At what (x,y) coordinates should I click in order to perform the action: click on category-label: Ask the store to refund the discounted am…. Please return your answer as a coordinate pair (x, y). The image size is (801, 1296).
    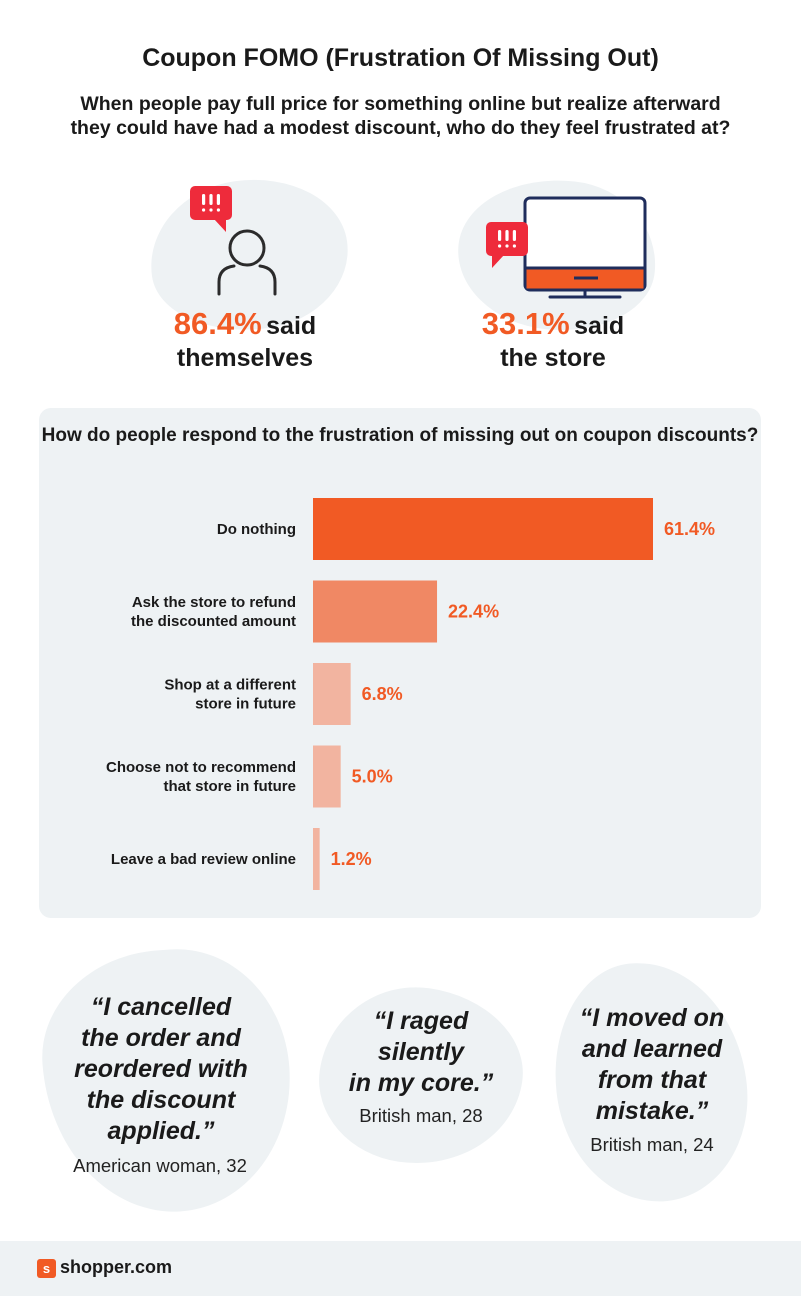
    Looking at the image, I should click on (213, 612).